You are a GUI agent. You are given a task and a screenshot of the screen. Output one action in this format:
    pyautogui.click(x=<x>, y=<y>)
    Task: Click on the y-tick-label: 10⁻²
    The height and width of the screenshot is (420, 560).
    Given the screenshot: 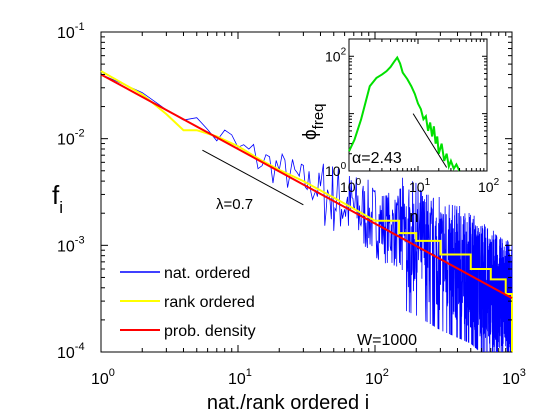 What is the action you would take?
    pyautogui.click(x=71, y=138)
    